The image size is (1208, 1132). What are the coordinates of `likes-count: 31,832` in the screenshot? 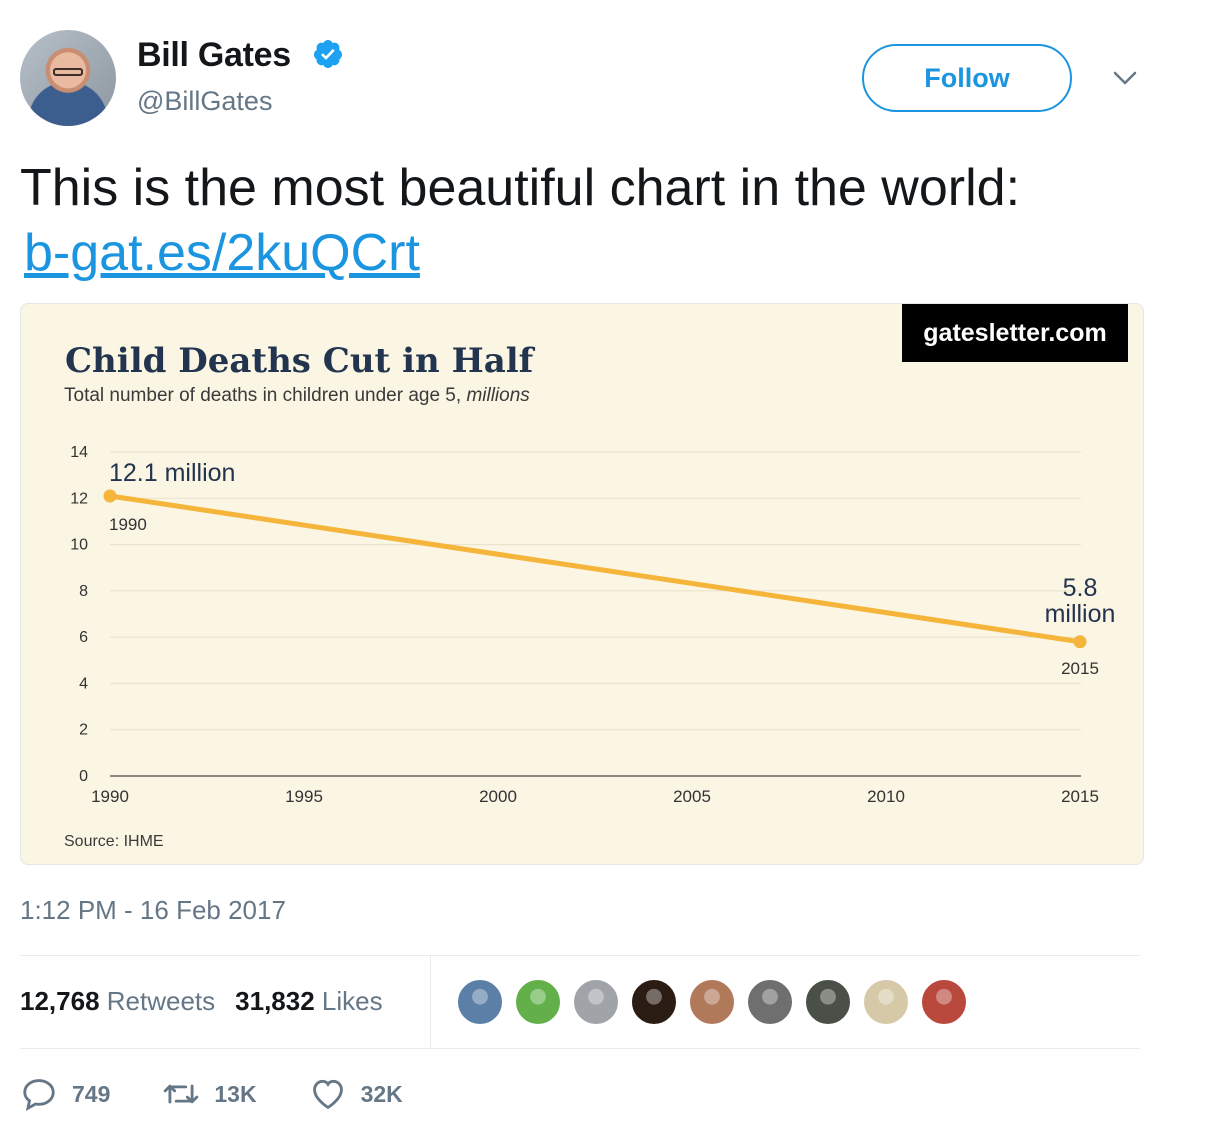 It's located at (275, 1001).